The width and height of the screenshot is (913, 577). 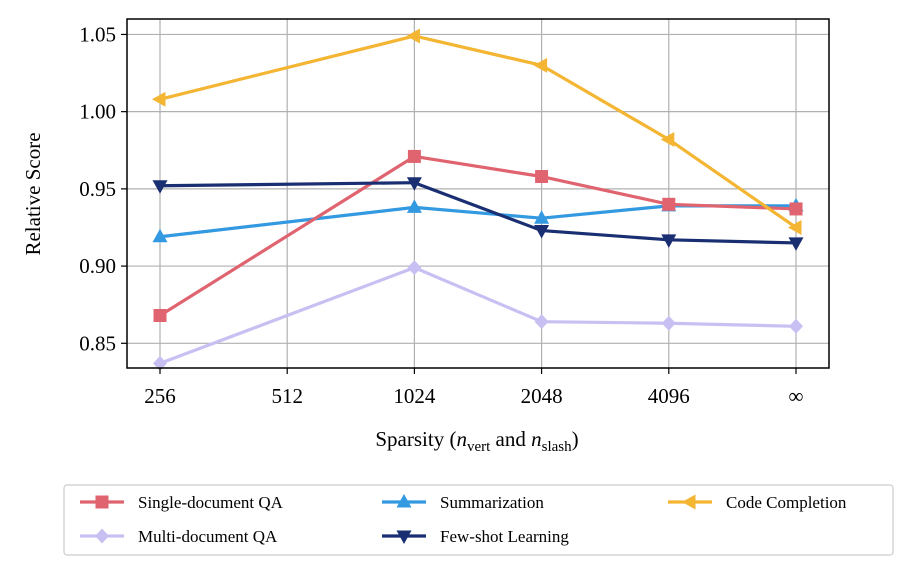 I want to click on legend-item: Multi-document QA, so click(x=179, y=536).